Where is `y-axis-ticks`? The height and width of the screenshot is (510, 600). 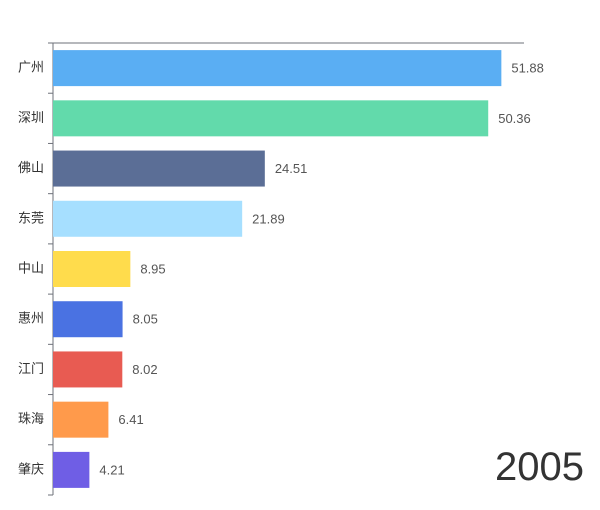
y-axis-ticks is located at coordinates (50, 269).